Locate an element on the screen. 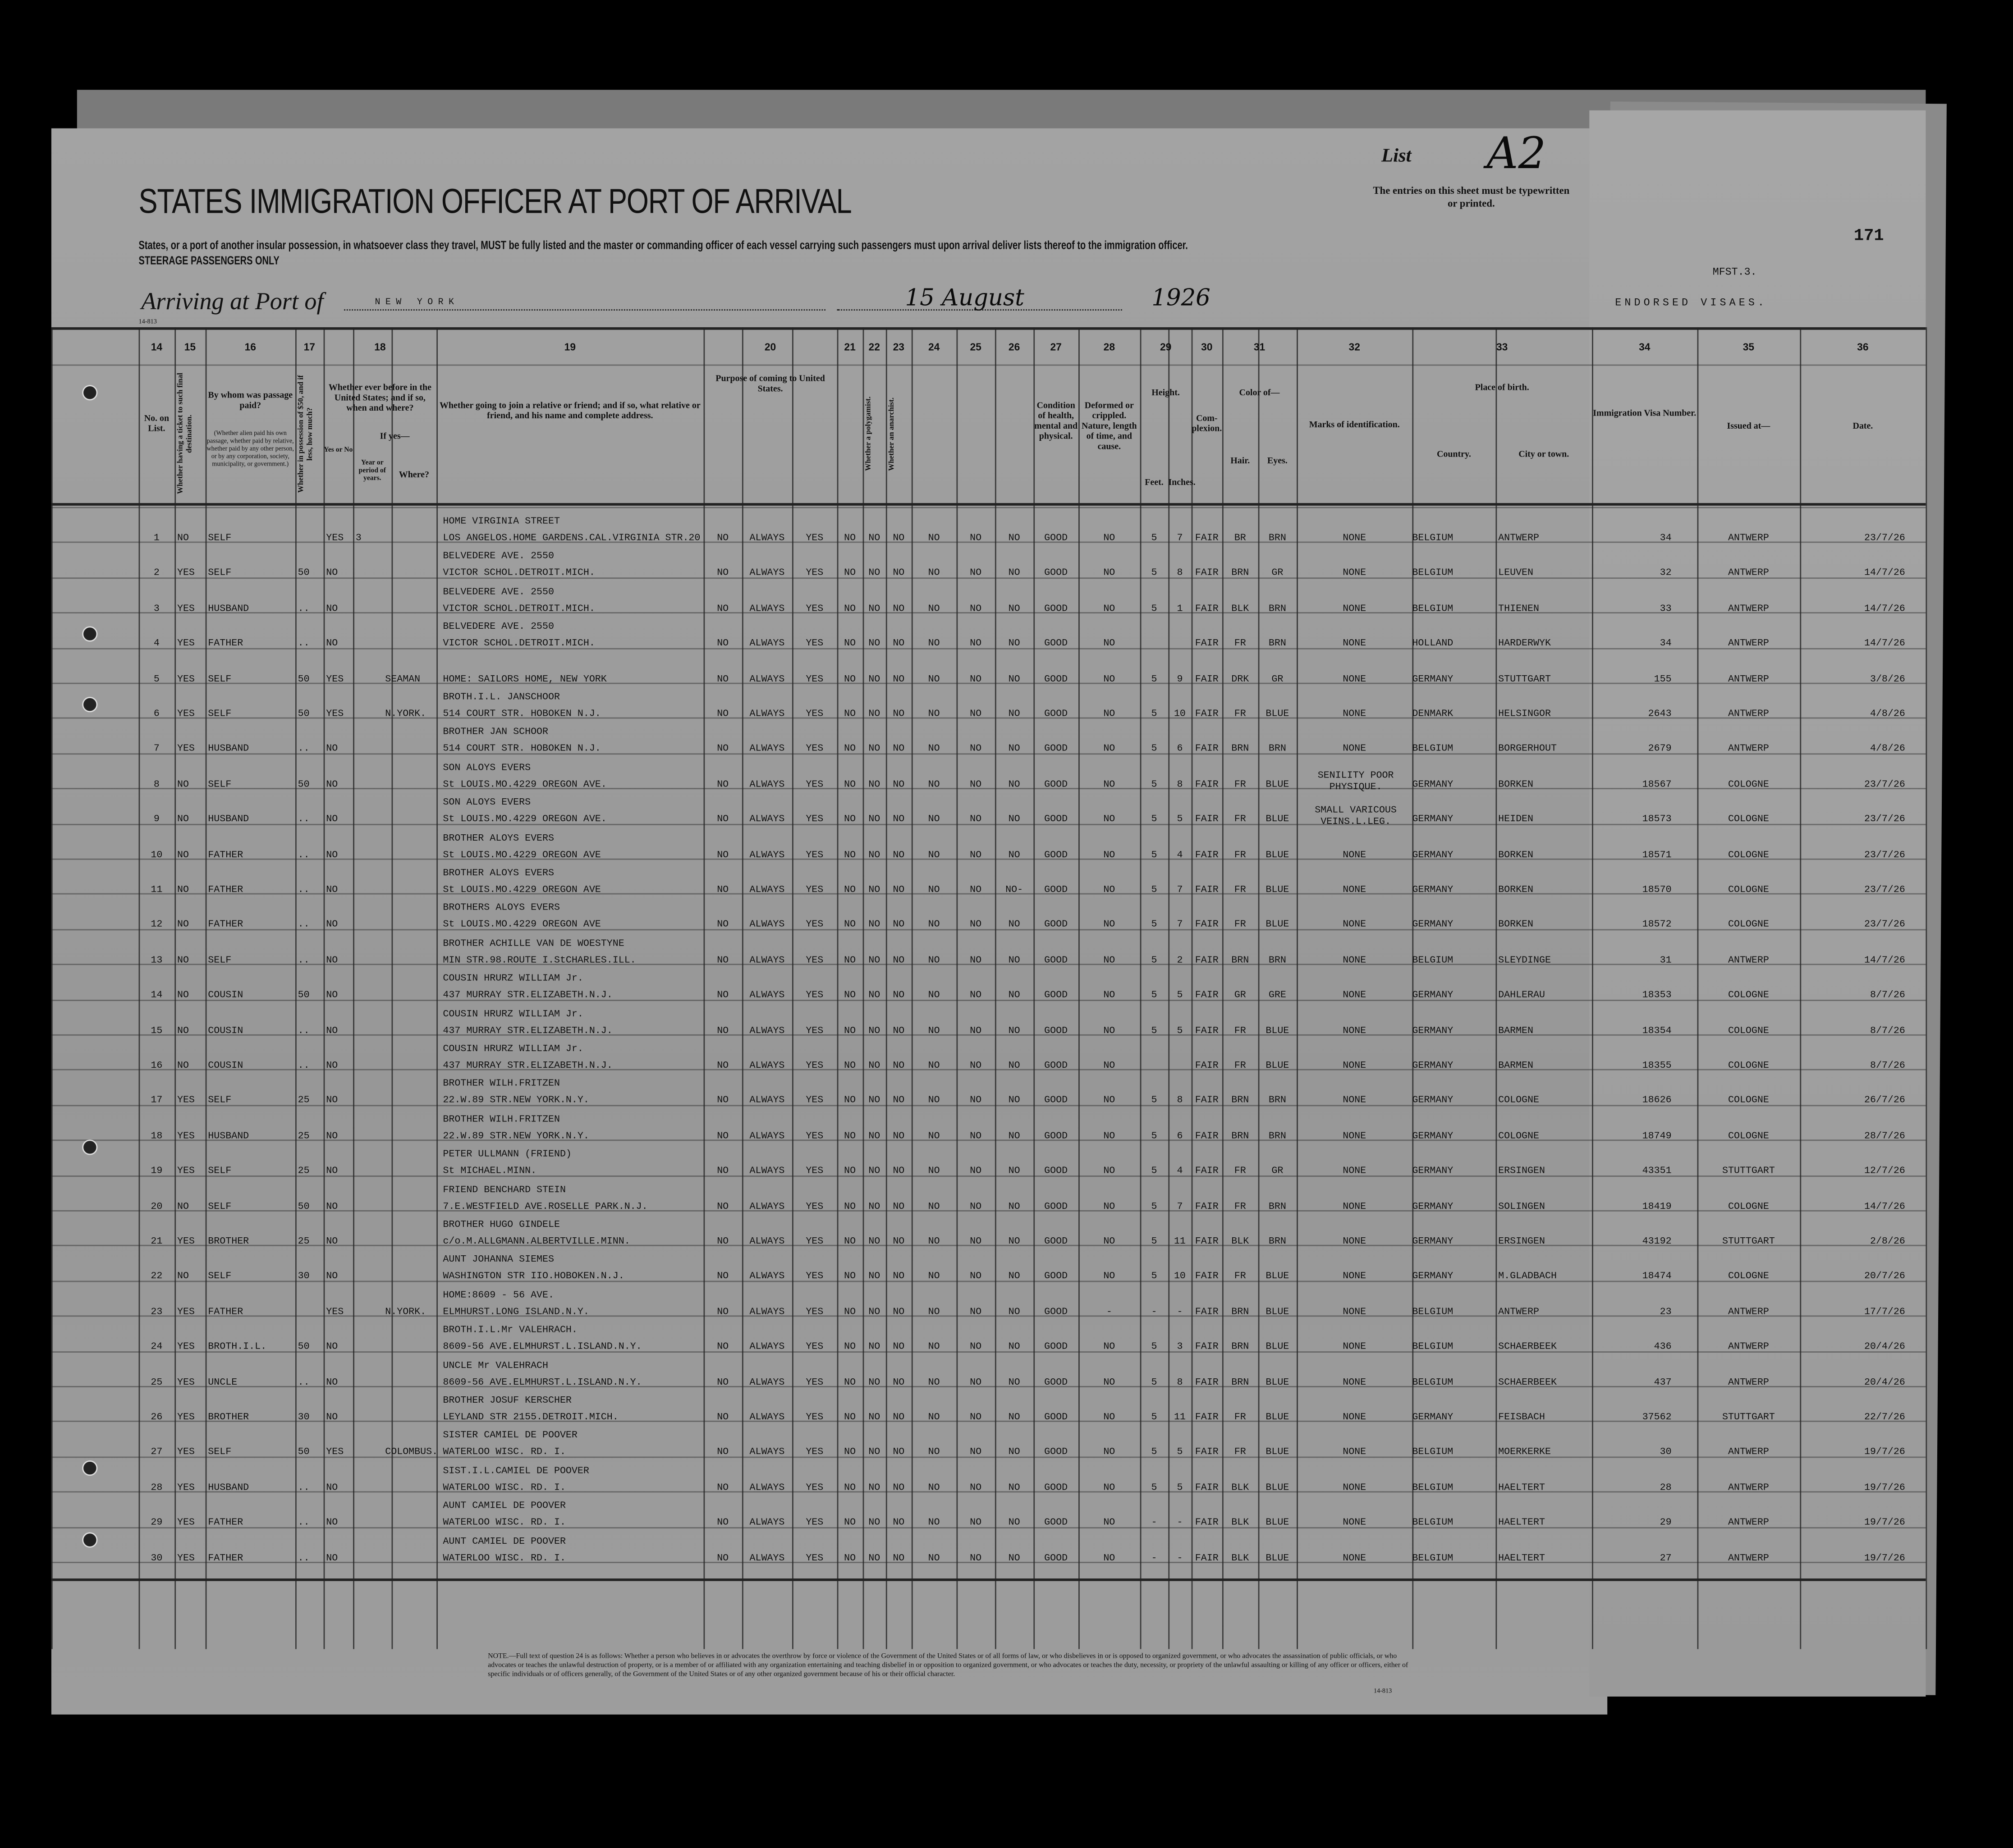 Image resolution: width=2013 pixels, height=1848 pixels. visa-number: 18355 is located at coordinates (1657, 1066).